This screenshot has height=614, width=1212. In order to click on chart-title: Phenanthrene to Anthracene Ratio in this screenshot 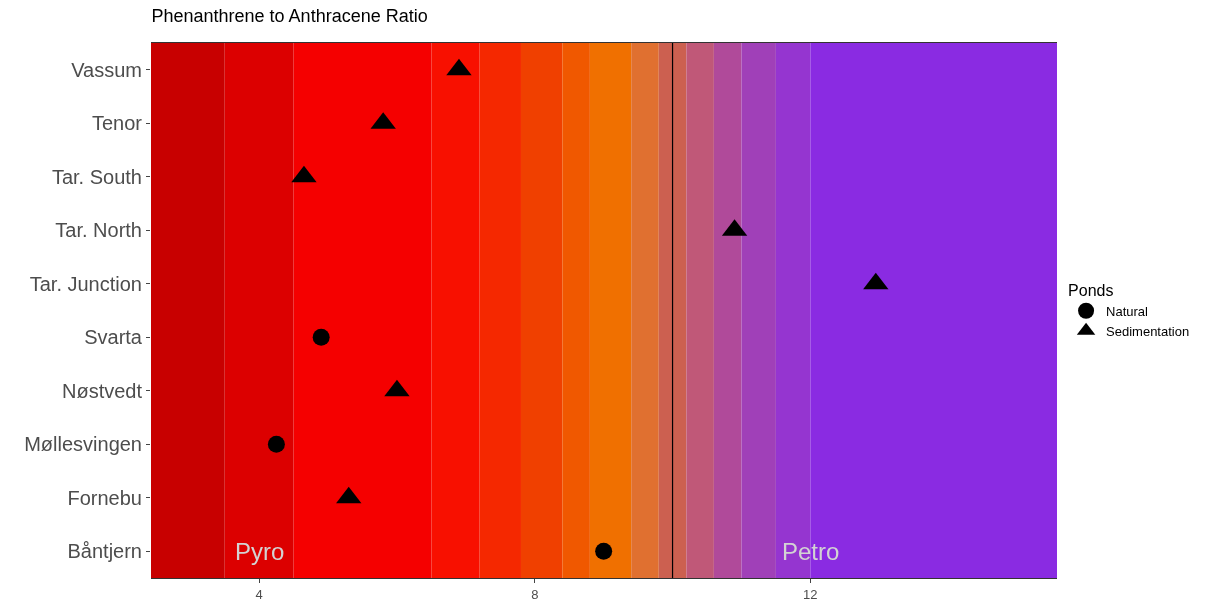, I will do `click(289, 15)`.